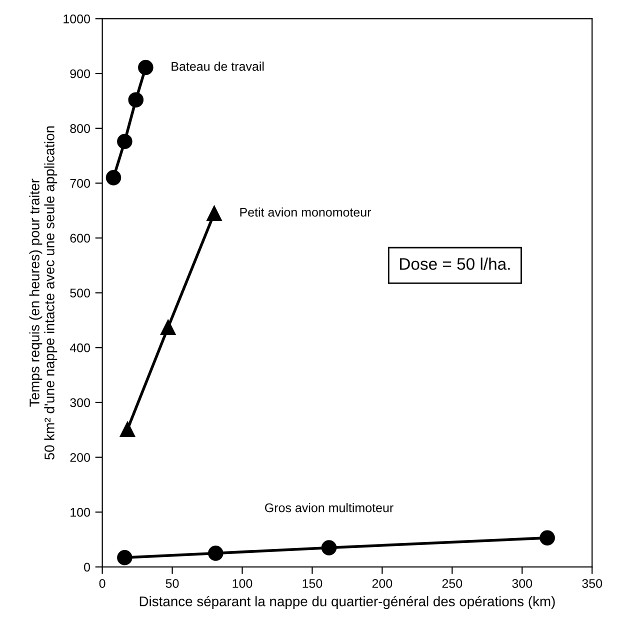 This screenshot has height=623, width=620. What do you see at coordinates (80, 128) in the screenshot?
I see `y-tick-label: 800` at bounding box center [80, 128].